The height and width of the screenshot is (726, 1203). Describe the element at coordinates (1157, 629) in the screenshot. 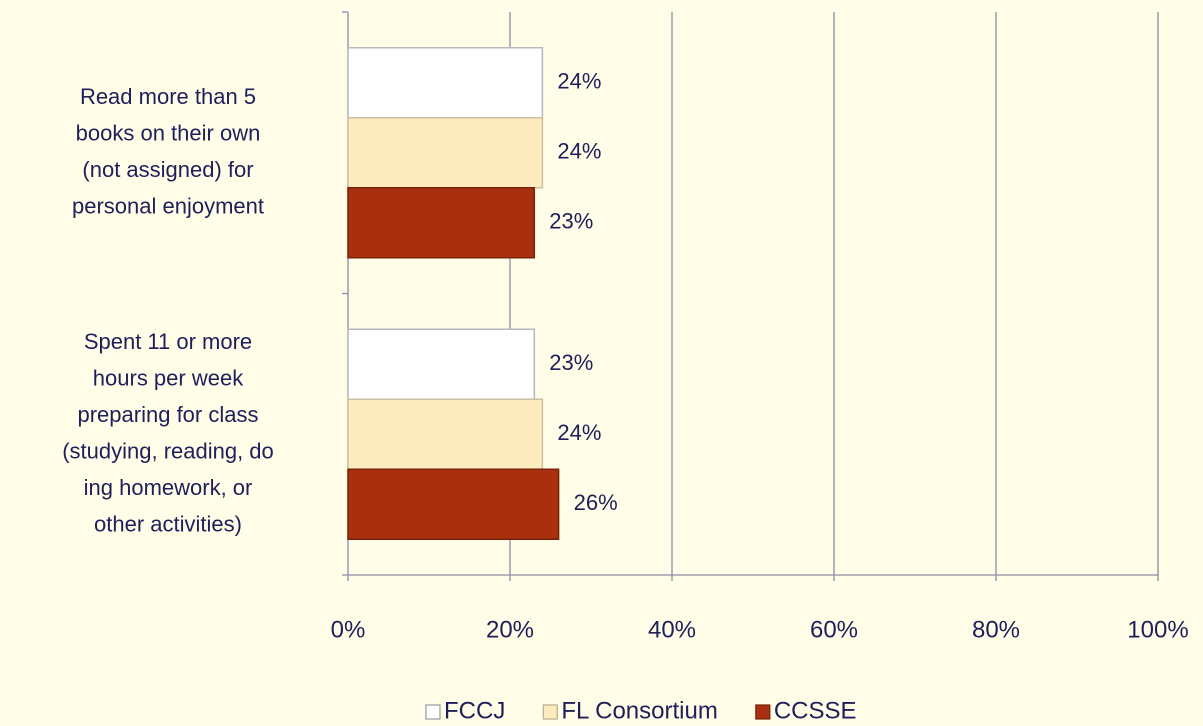

I see `x-tick-label: 100%` at that location.